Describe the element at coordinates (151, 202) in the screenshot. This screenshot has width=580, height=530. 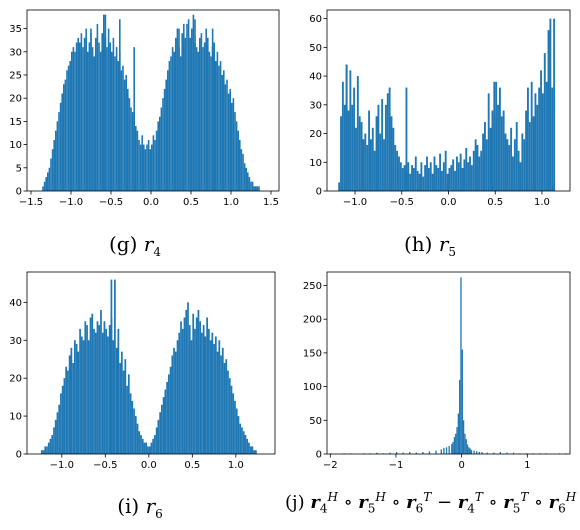
I see `x-tick-label: 0.0` at that location.